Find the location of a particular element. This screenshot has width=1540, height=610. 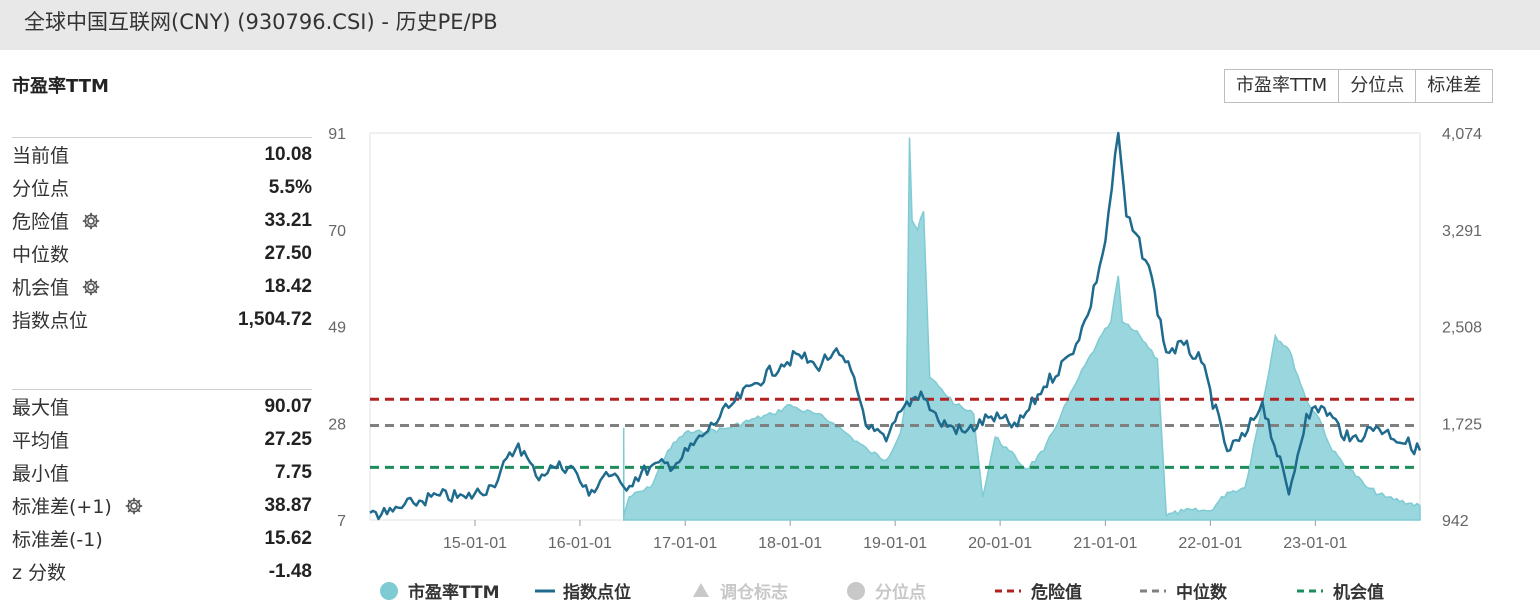

y-left-tick-label: 7 is located at coordinates (341, 521).